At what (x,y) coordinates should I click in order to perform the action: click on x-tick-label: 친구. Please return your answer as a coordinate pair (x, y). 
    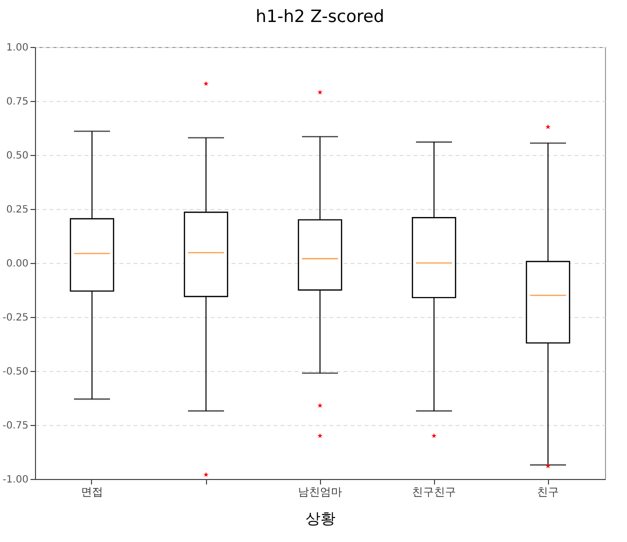
    Looking at the image, I should click on (548, 492).